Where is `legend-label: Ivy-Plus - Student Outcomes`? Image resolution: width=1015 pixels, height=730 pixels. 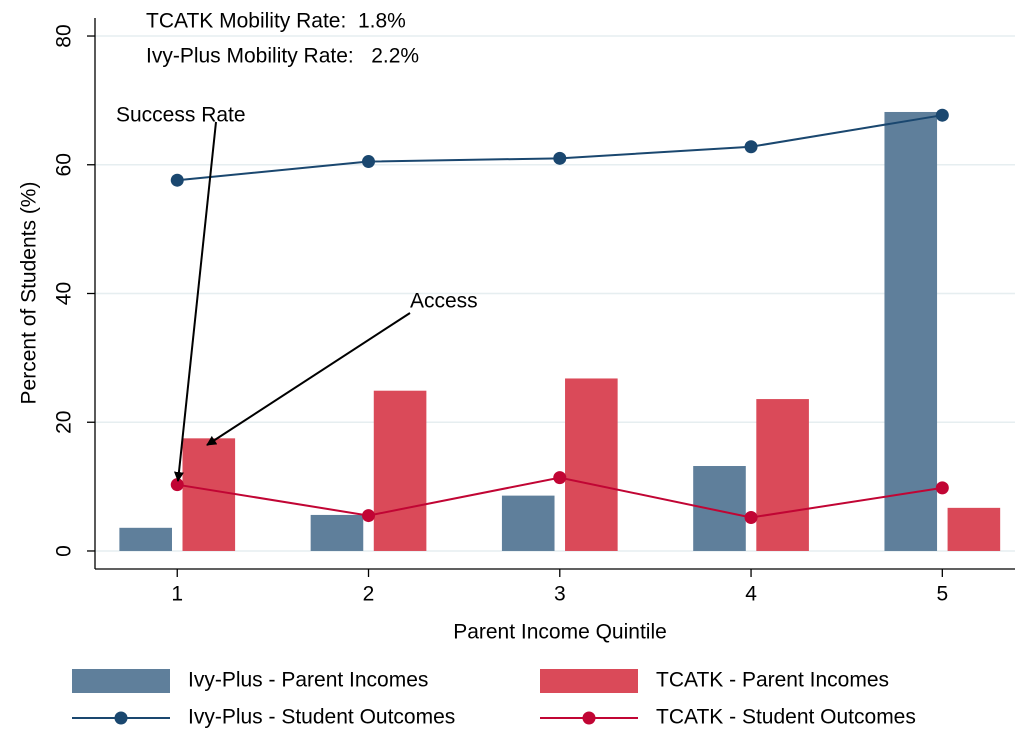
legend-label: Ivy-Plus - Student Outcomes is located at coordinates (321, 717).